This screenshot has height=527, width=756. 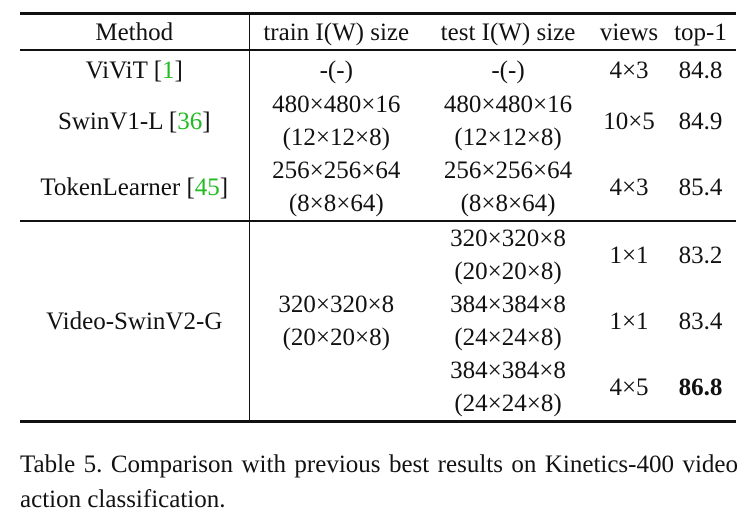 I want to click on top1-cell: 83.2, so click(x=700, y=255).